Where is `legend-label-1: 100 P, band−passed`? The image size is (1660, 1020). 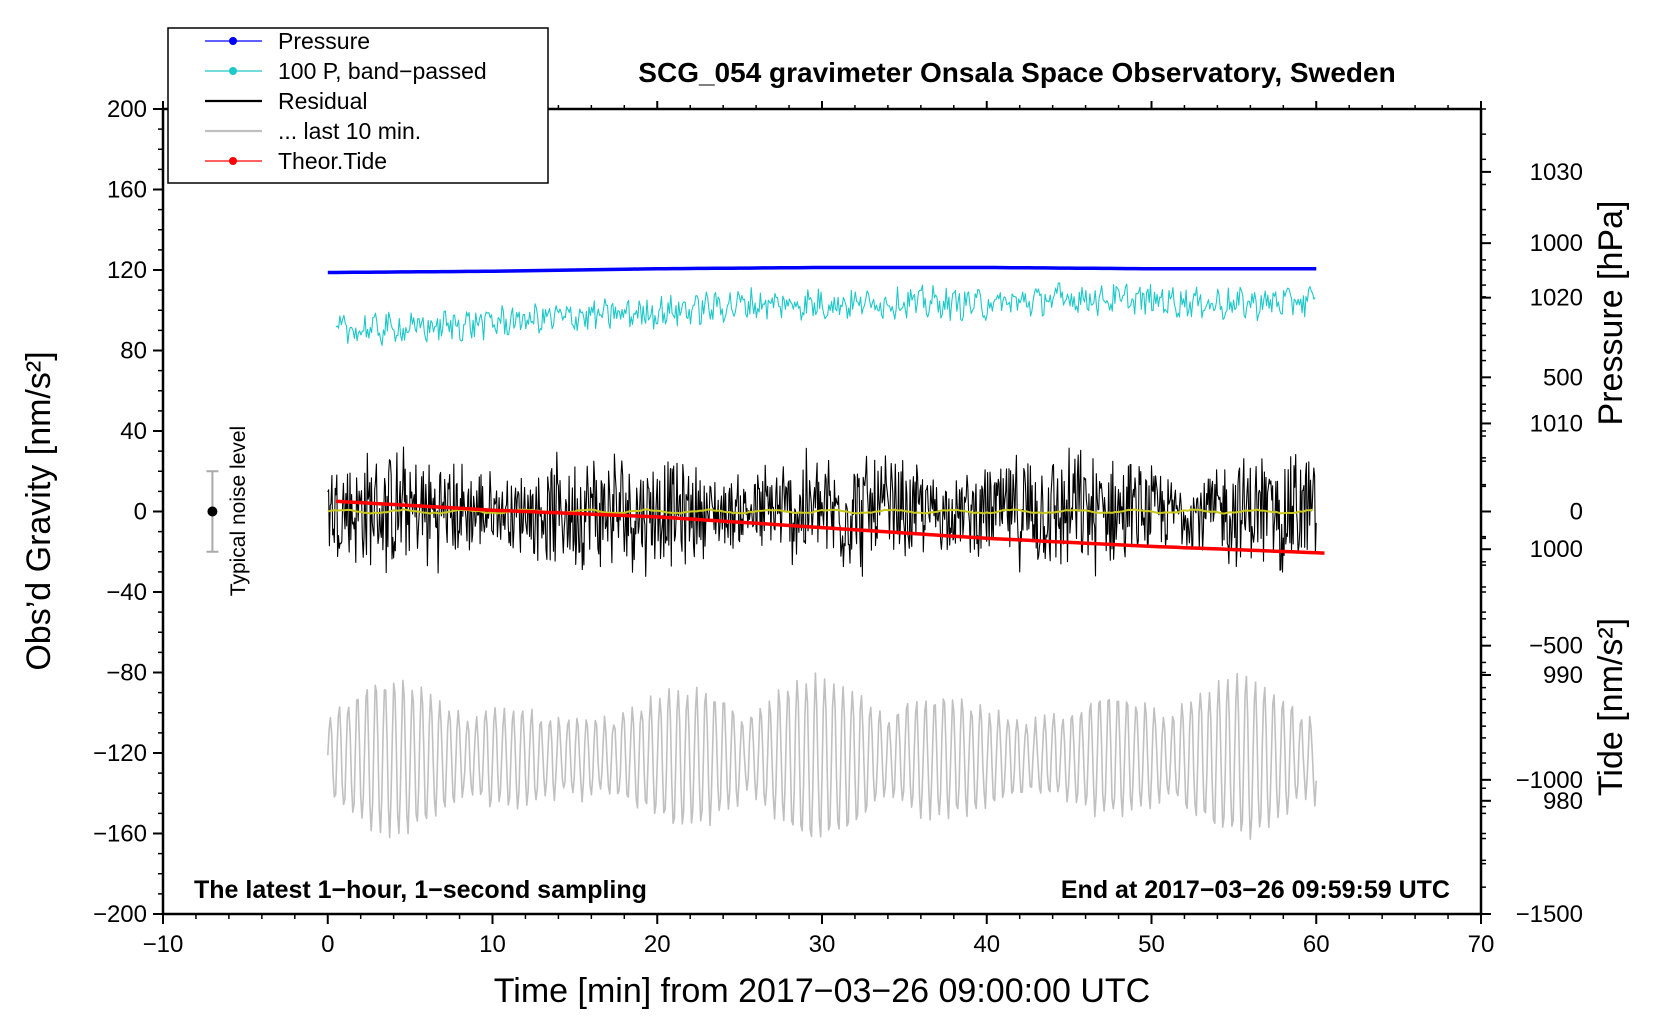 legend-label-1: 100 P, band−passed is located at coordinates (382, 71).